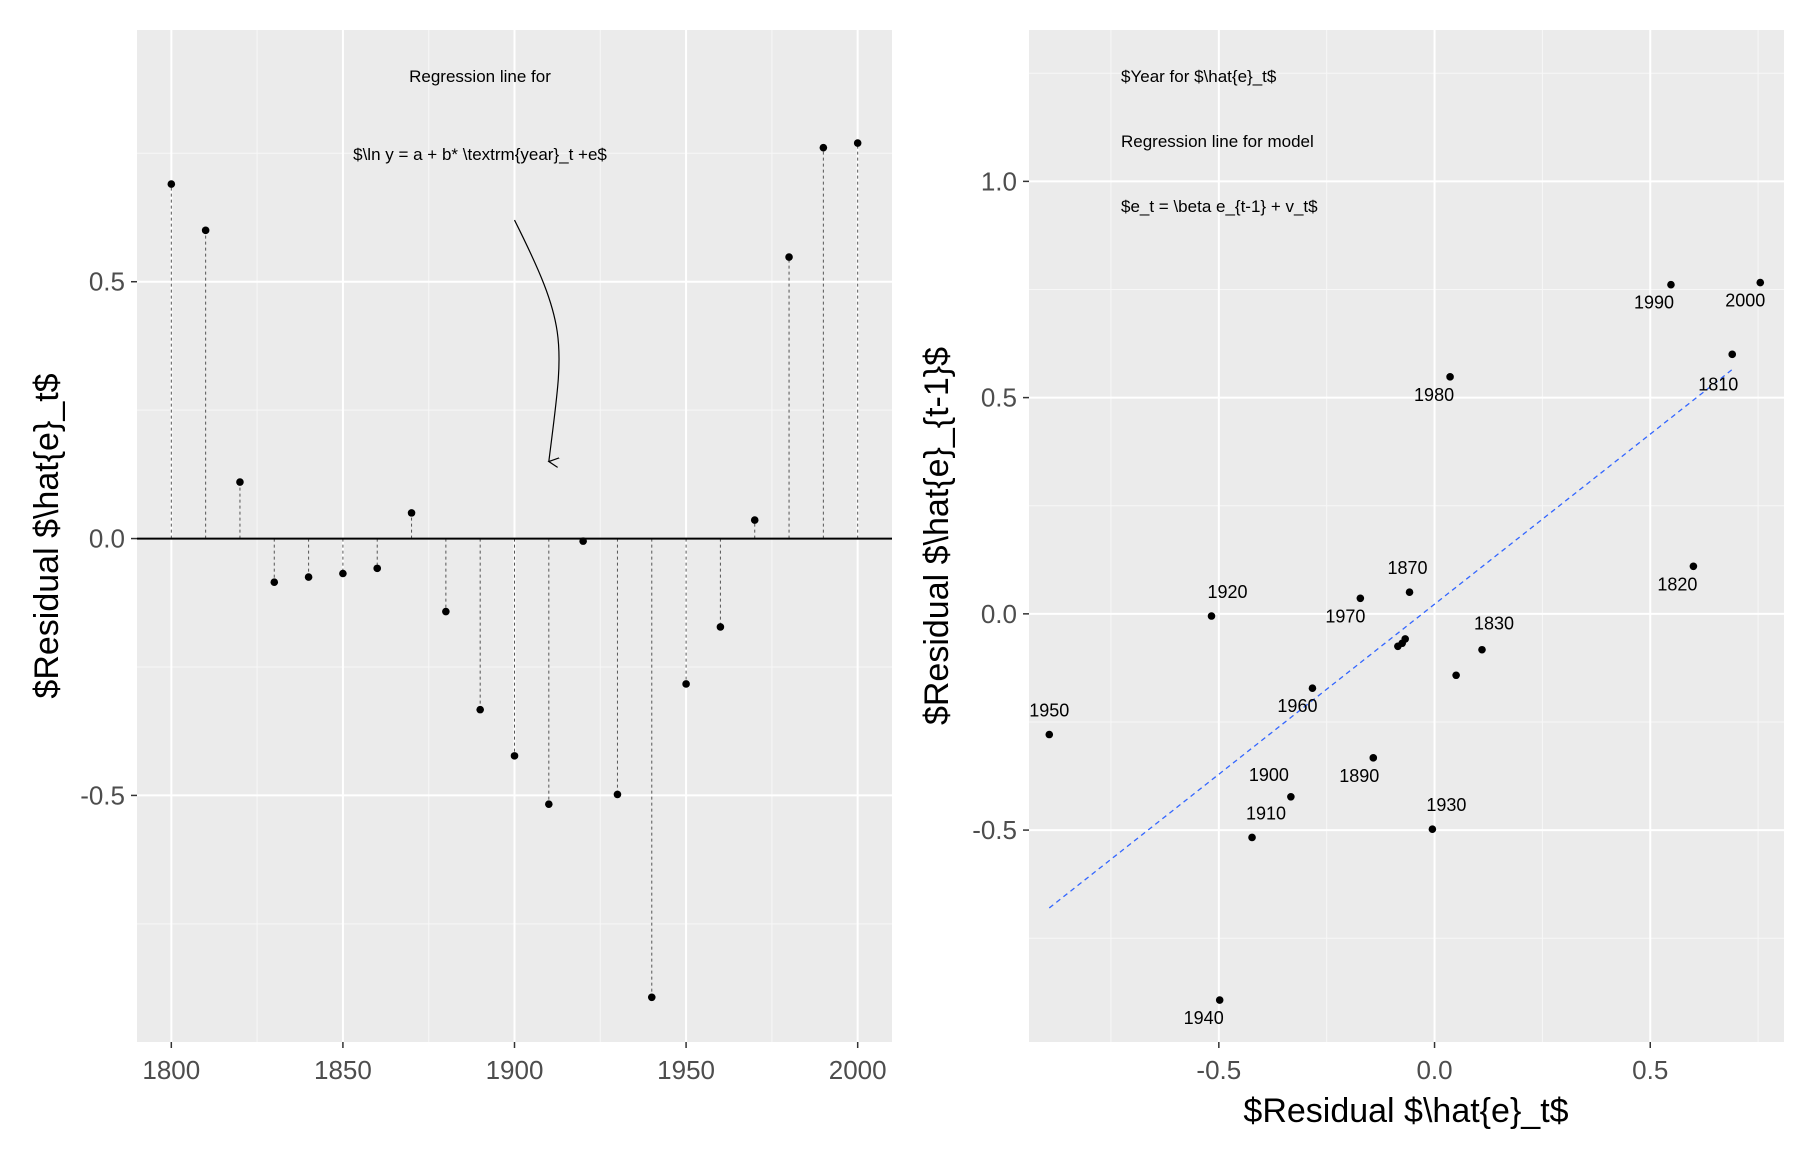 The height and width of the screenshot is (1152, 1804). I want to click on x-tick-labels: -0.5 0.0 0.5, so click(1432, 1063).